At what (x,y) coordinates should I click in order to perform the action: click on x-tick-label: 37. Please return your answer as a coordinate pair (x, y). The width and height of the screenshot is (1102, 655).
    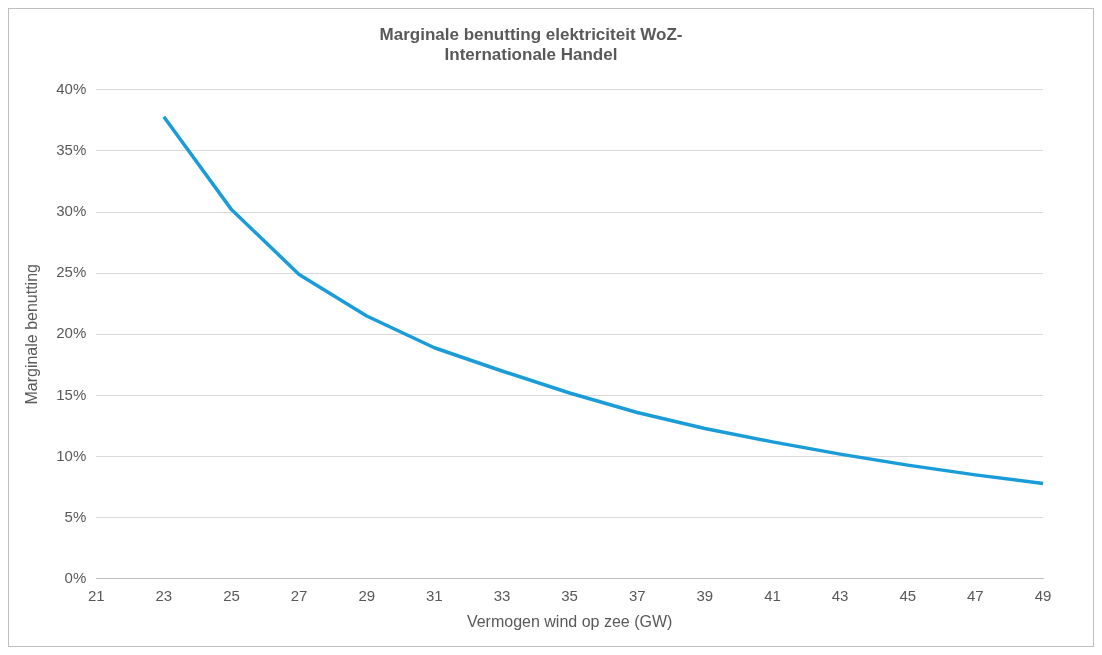
    Looking at the image, I should click on (637, 595).